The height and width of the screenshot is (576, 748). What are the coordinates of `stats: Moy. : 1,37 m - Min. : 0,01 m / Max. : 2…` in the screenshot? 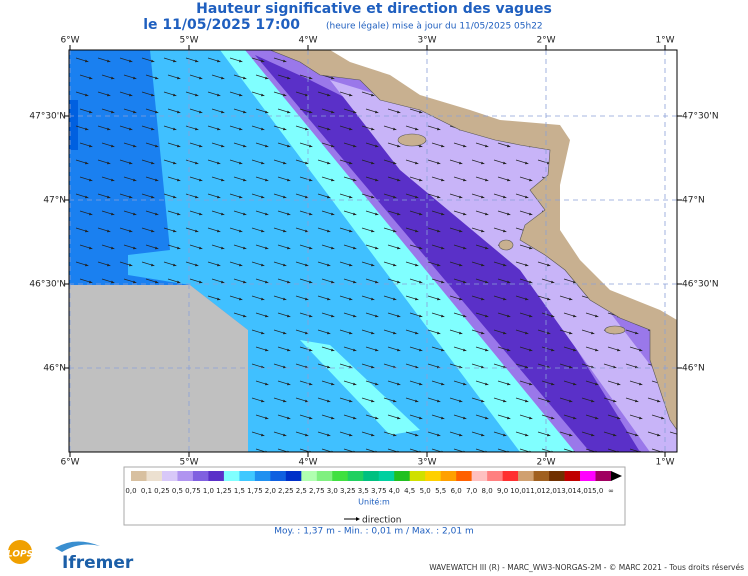 It's located at (373, 532).